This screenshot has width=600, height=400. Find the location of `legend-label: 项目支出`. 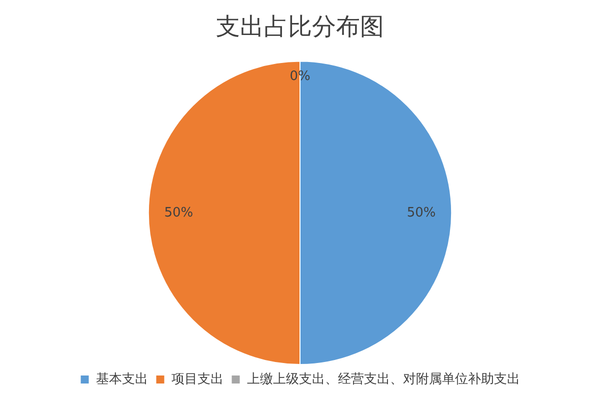

legend-label: 项目支出 is located at coordinates (197, 379).